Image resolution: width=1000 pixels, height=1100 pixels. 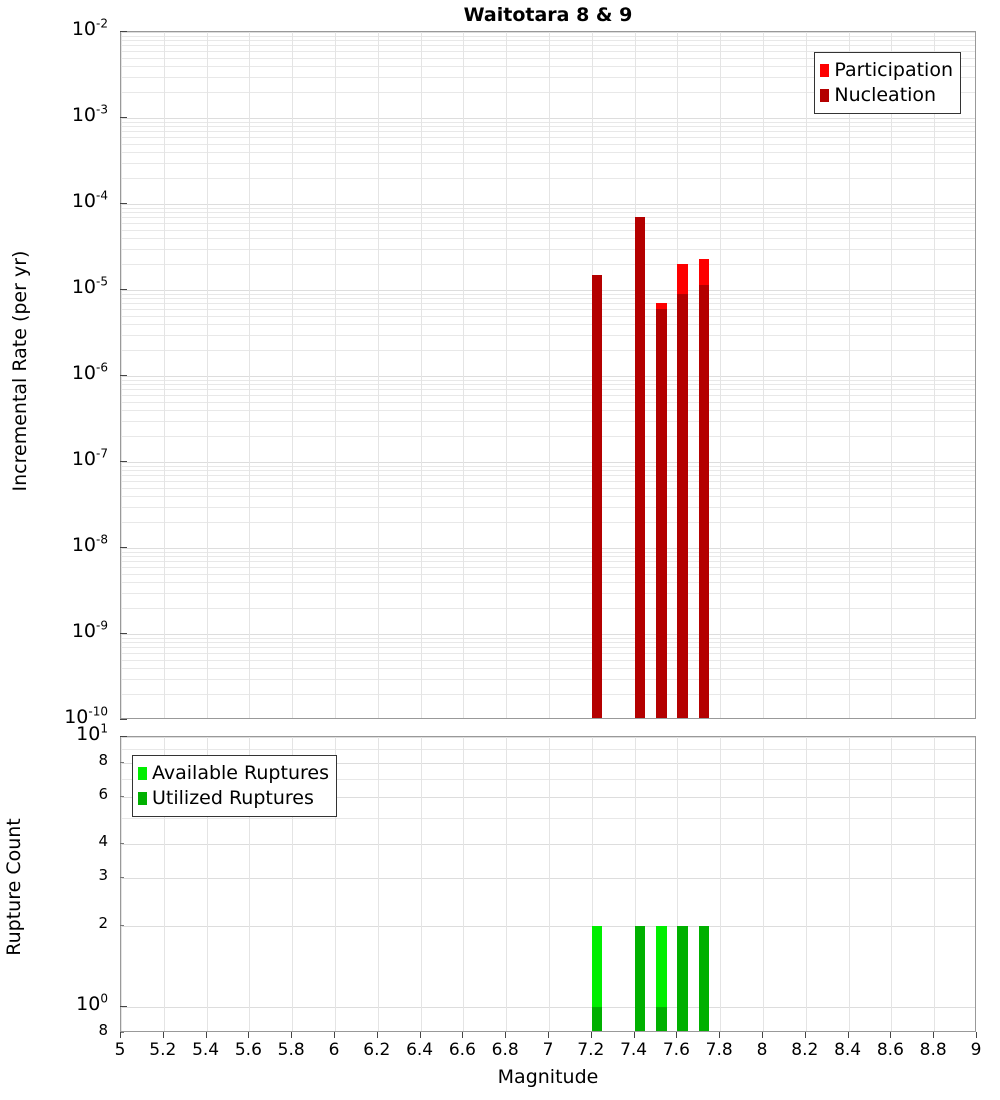 I want to click on utilized-ruptures-color-swatch, so click(x=142, y=798).